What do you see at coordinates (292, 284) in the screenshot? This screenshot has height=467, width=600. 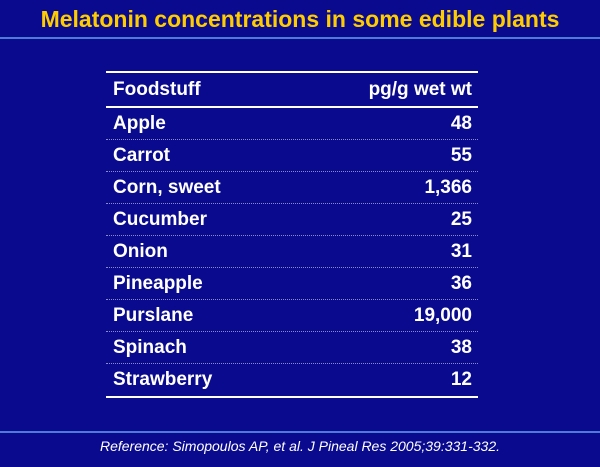 I see `table-row: Pineapple 36` at bounding box center [292, 284].